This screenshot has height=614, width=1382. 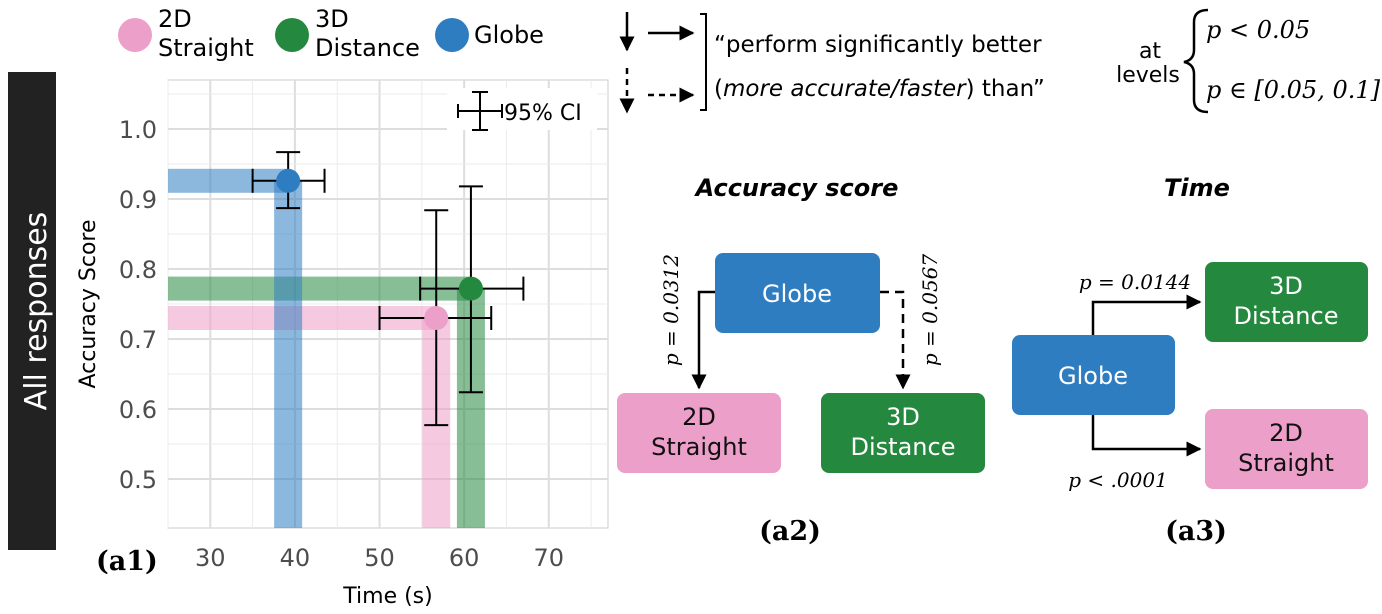 I want to click on node-2d-accuracy-line1: 2D, so click(x=699, y=417).